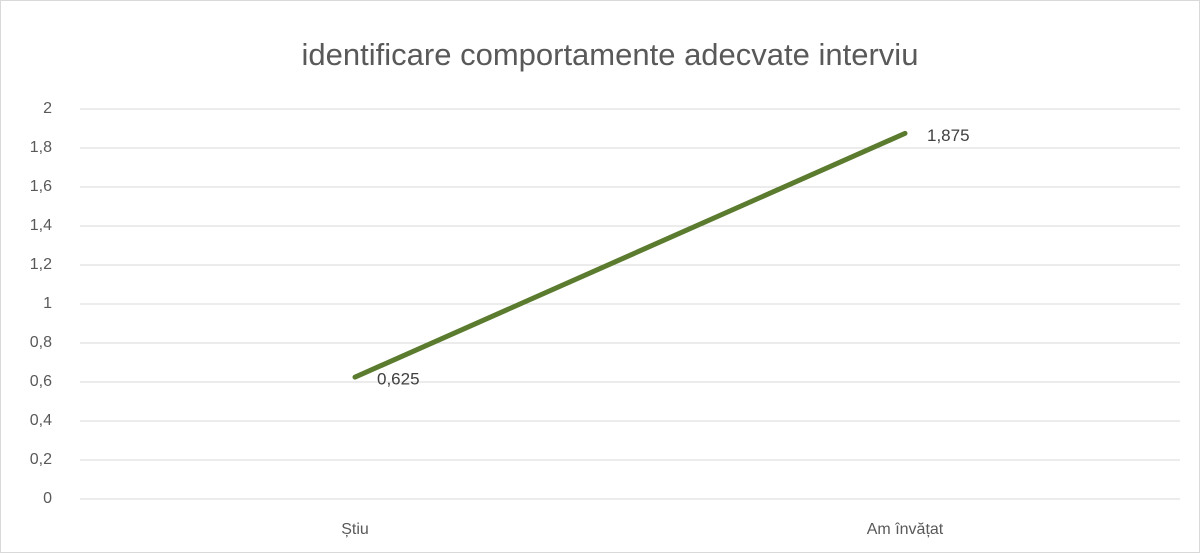  What do you see at coordinates (47, 498) in the screenshot?
I see `y-tick-label: 0` at bounding box center [47, 498].